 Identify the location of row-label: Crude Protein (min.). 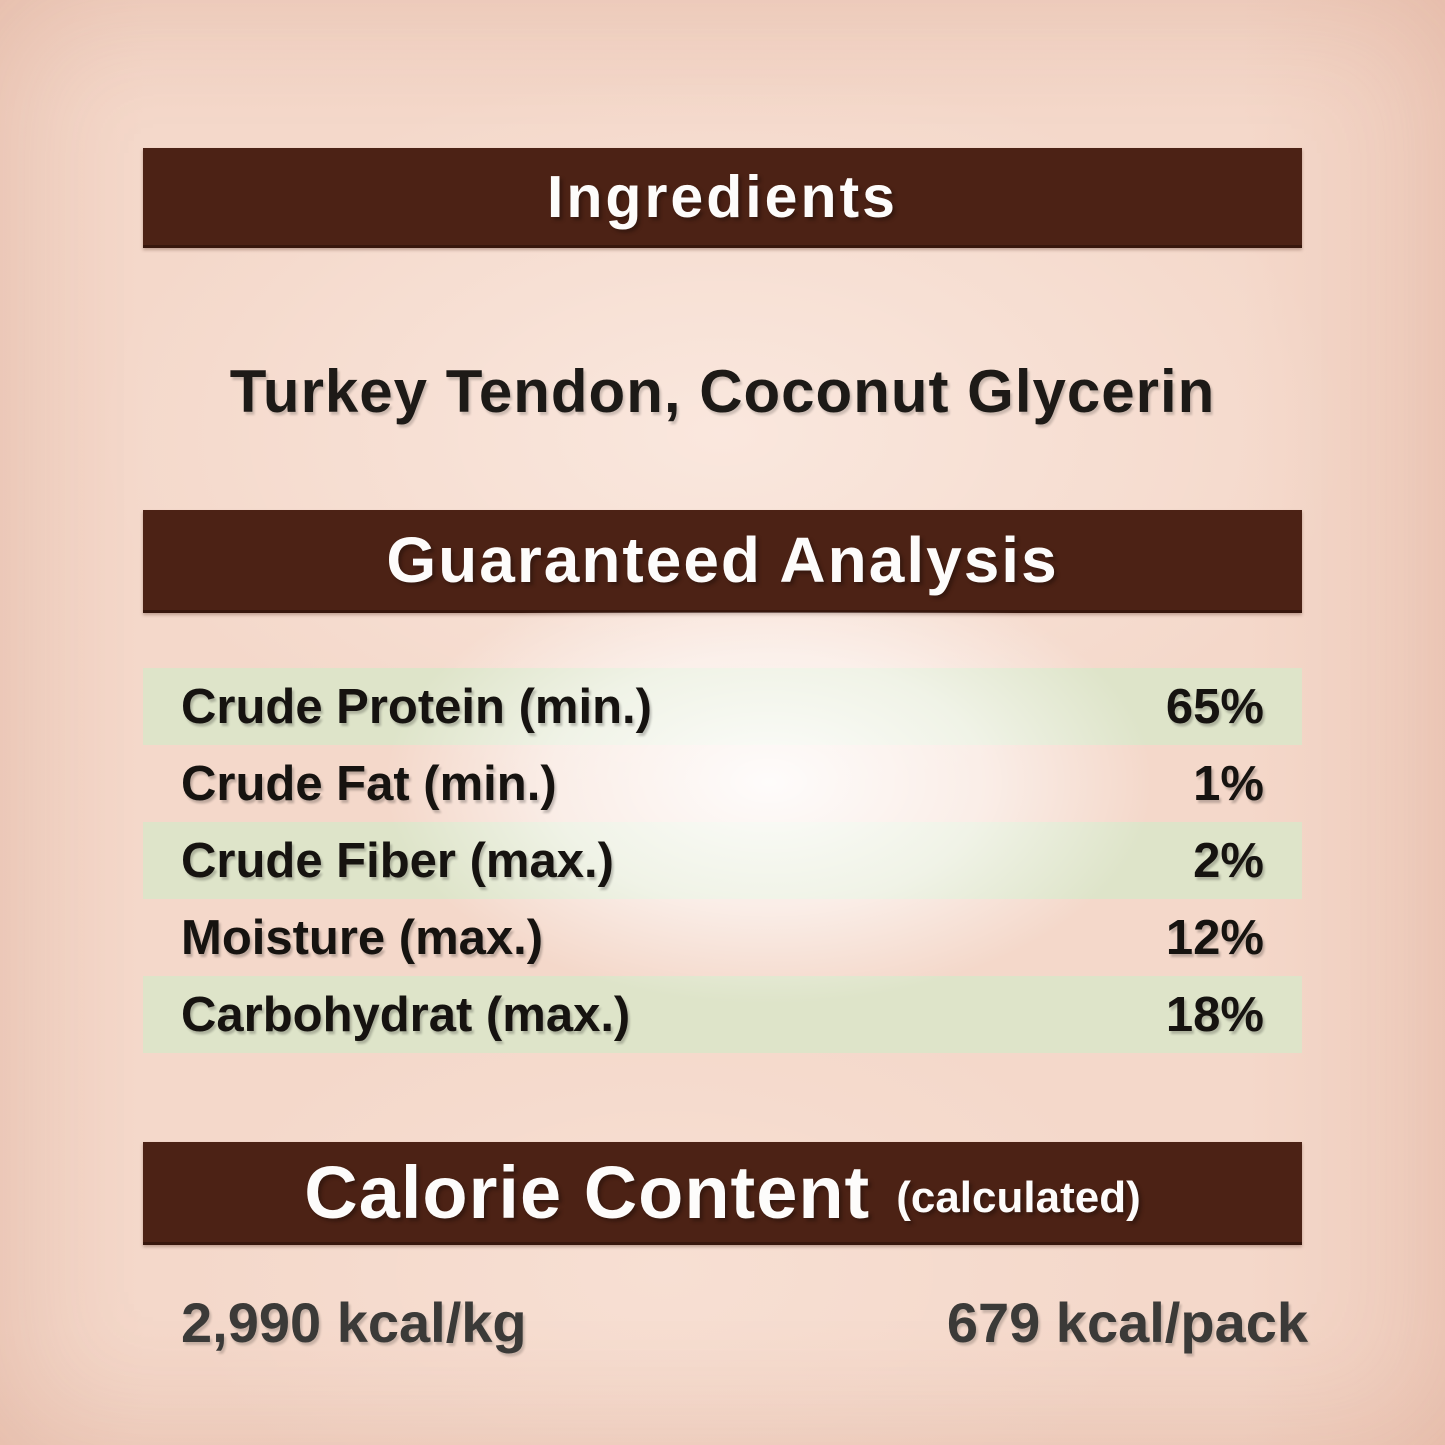
(416, 706).